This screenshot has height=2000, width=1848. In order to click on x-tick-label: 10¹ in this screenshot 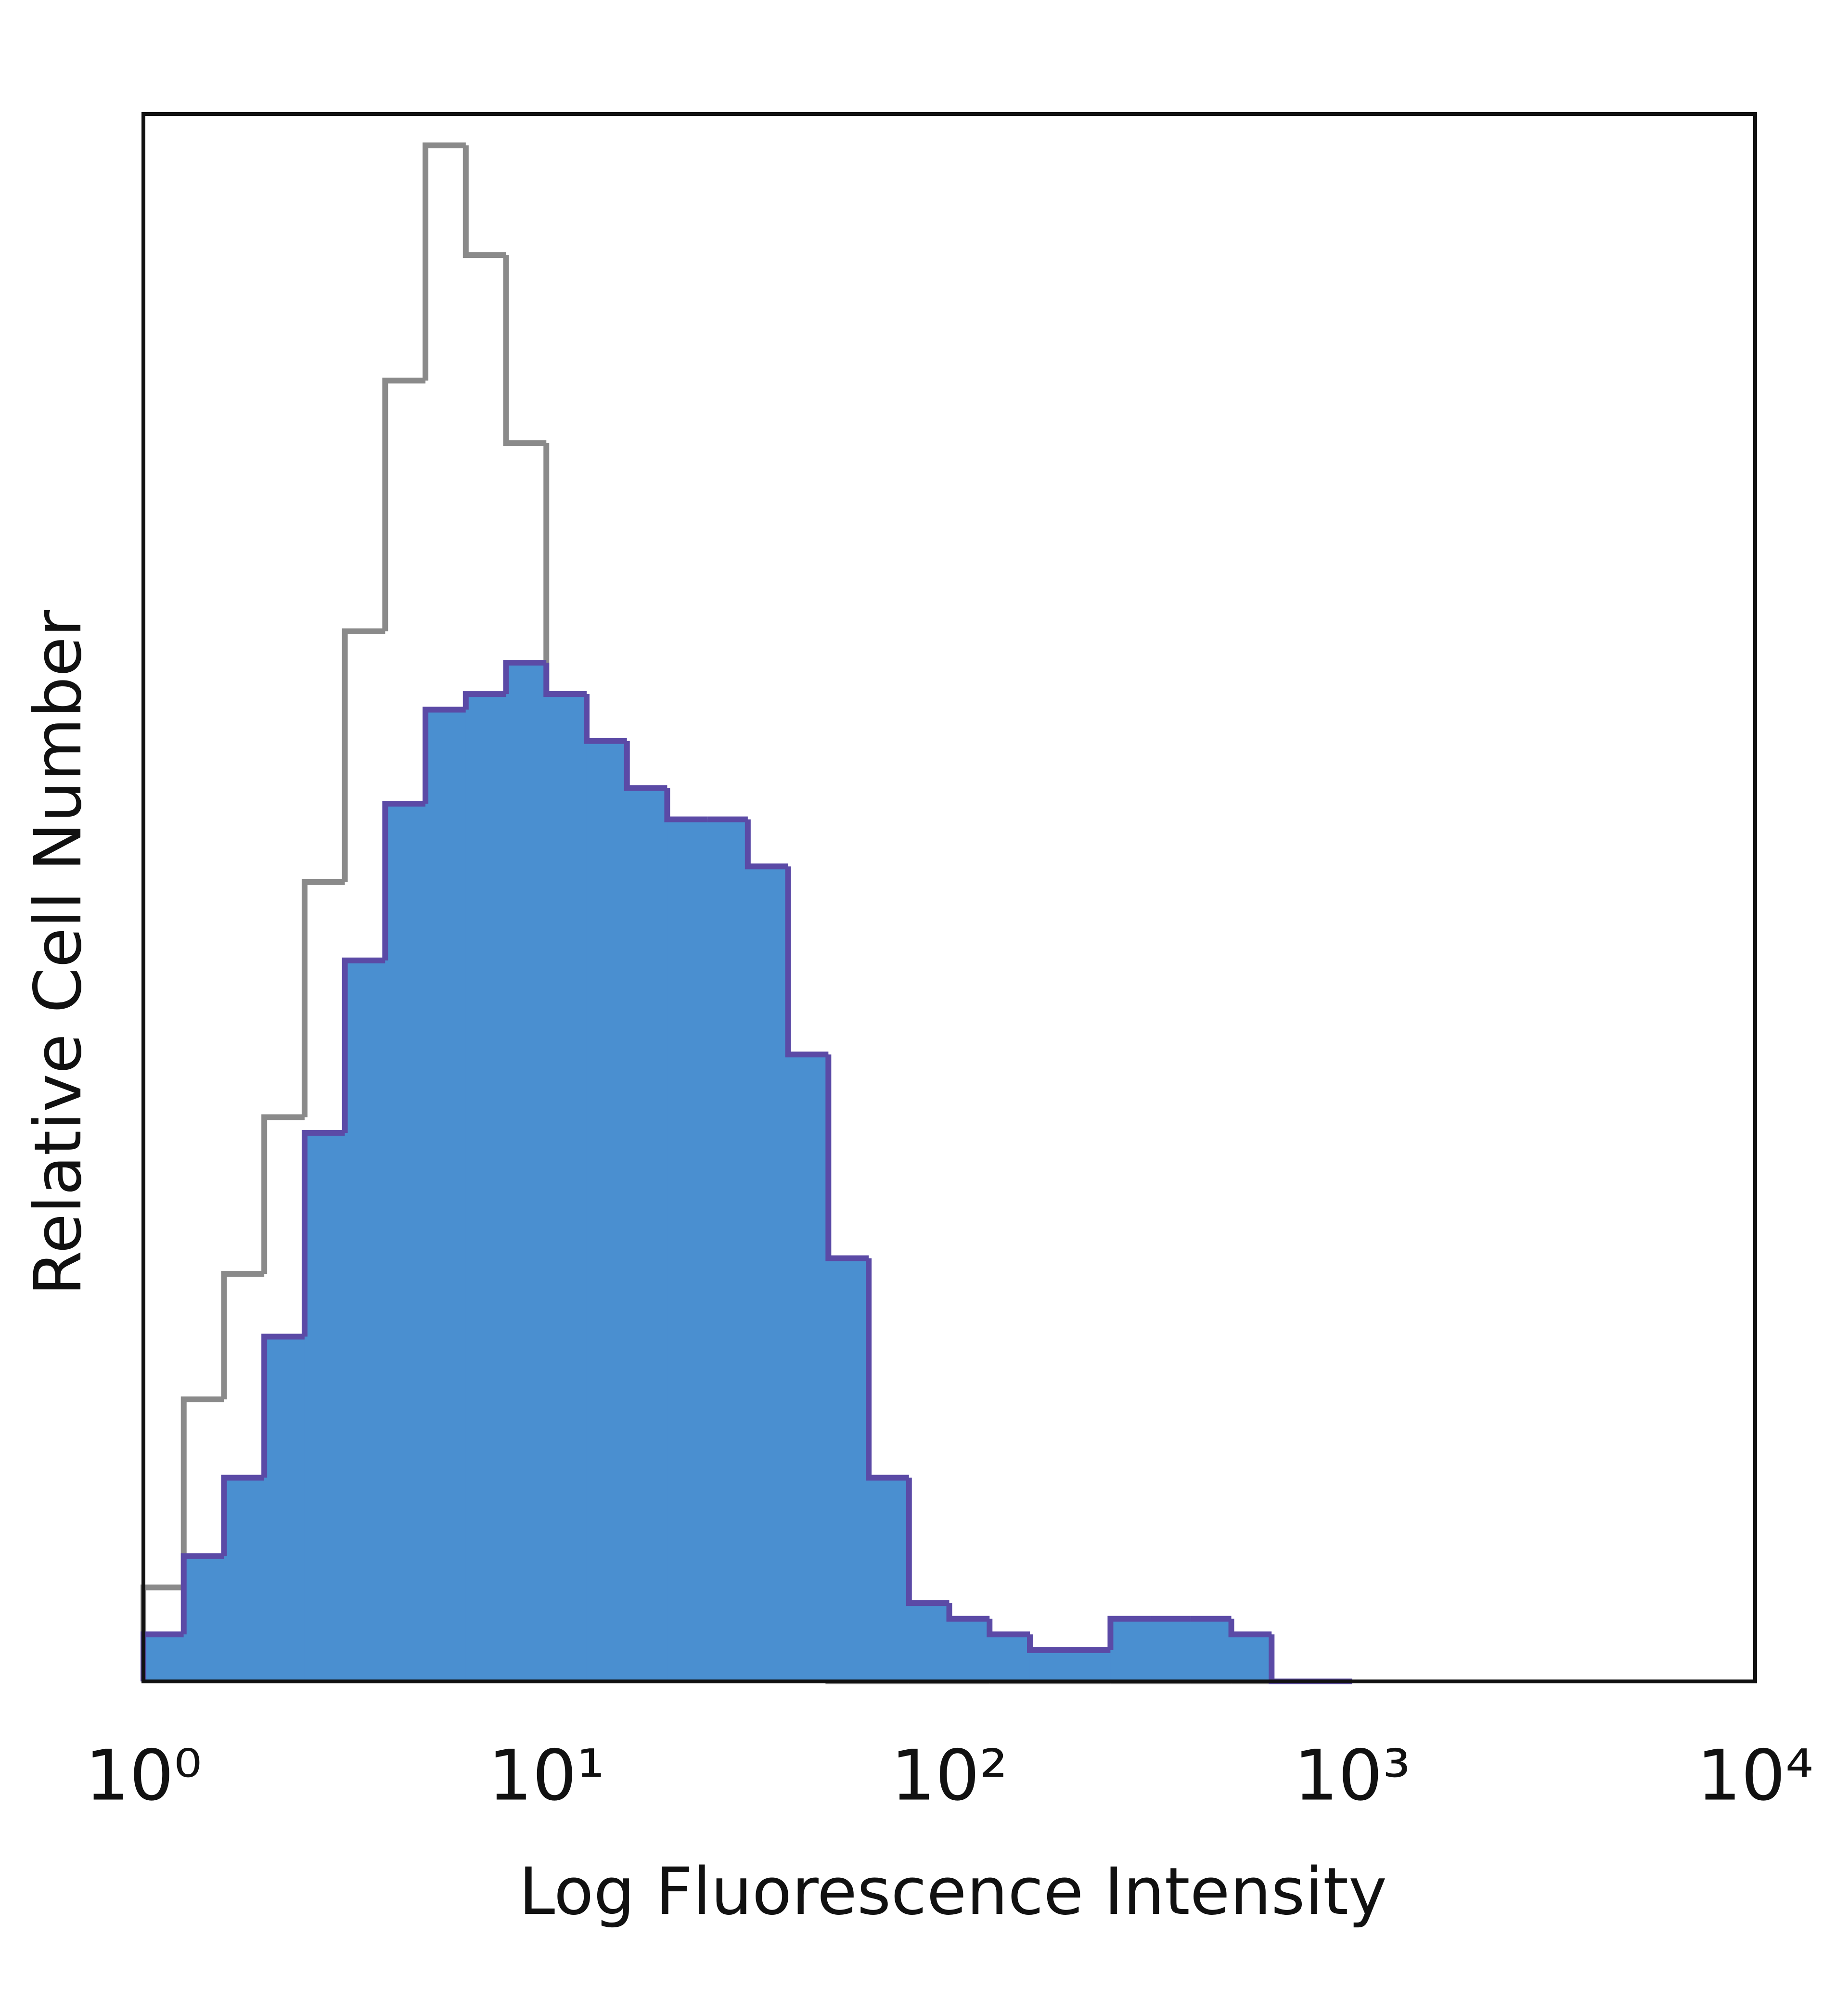, I will do `click(546, 1776)`.